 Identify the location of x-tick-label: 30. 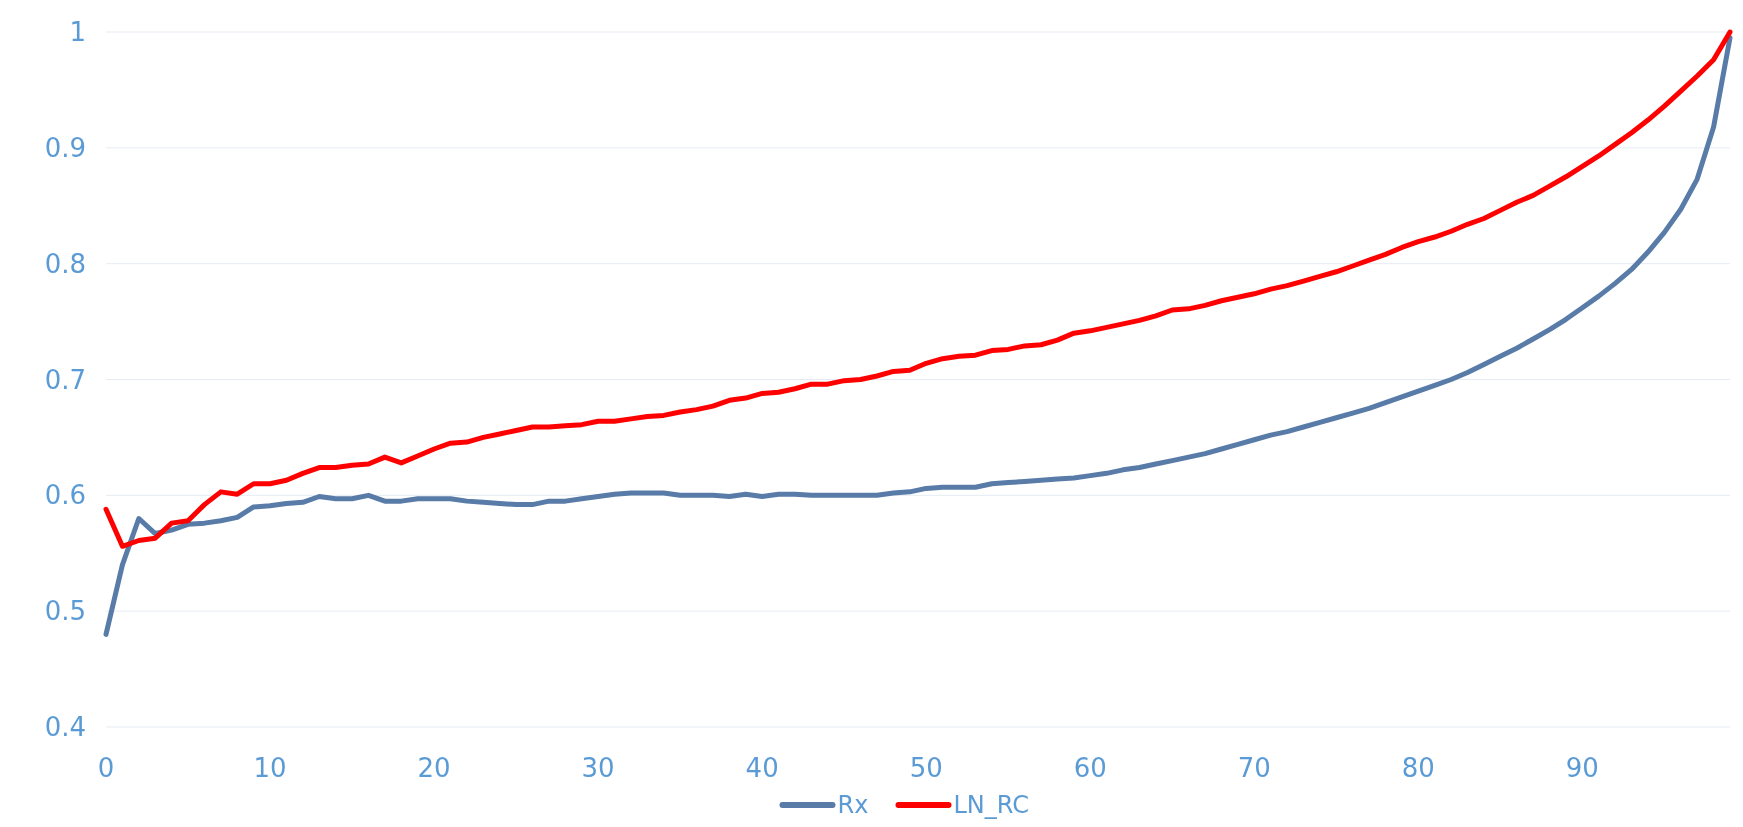
(598, 768).